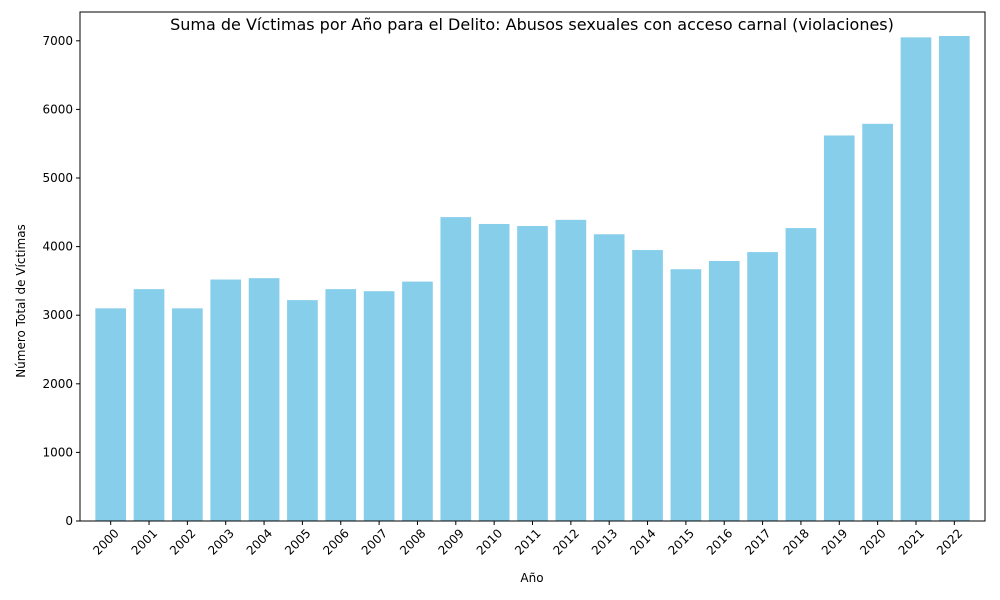 This screenshot has height=600, width=1000. I want to click on bar-2007, so click(379, 406).